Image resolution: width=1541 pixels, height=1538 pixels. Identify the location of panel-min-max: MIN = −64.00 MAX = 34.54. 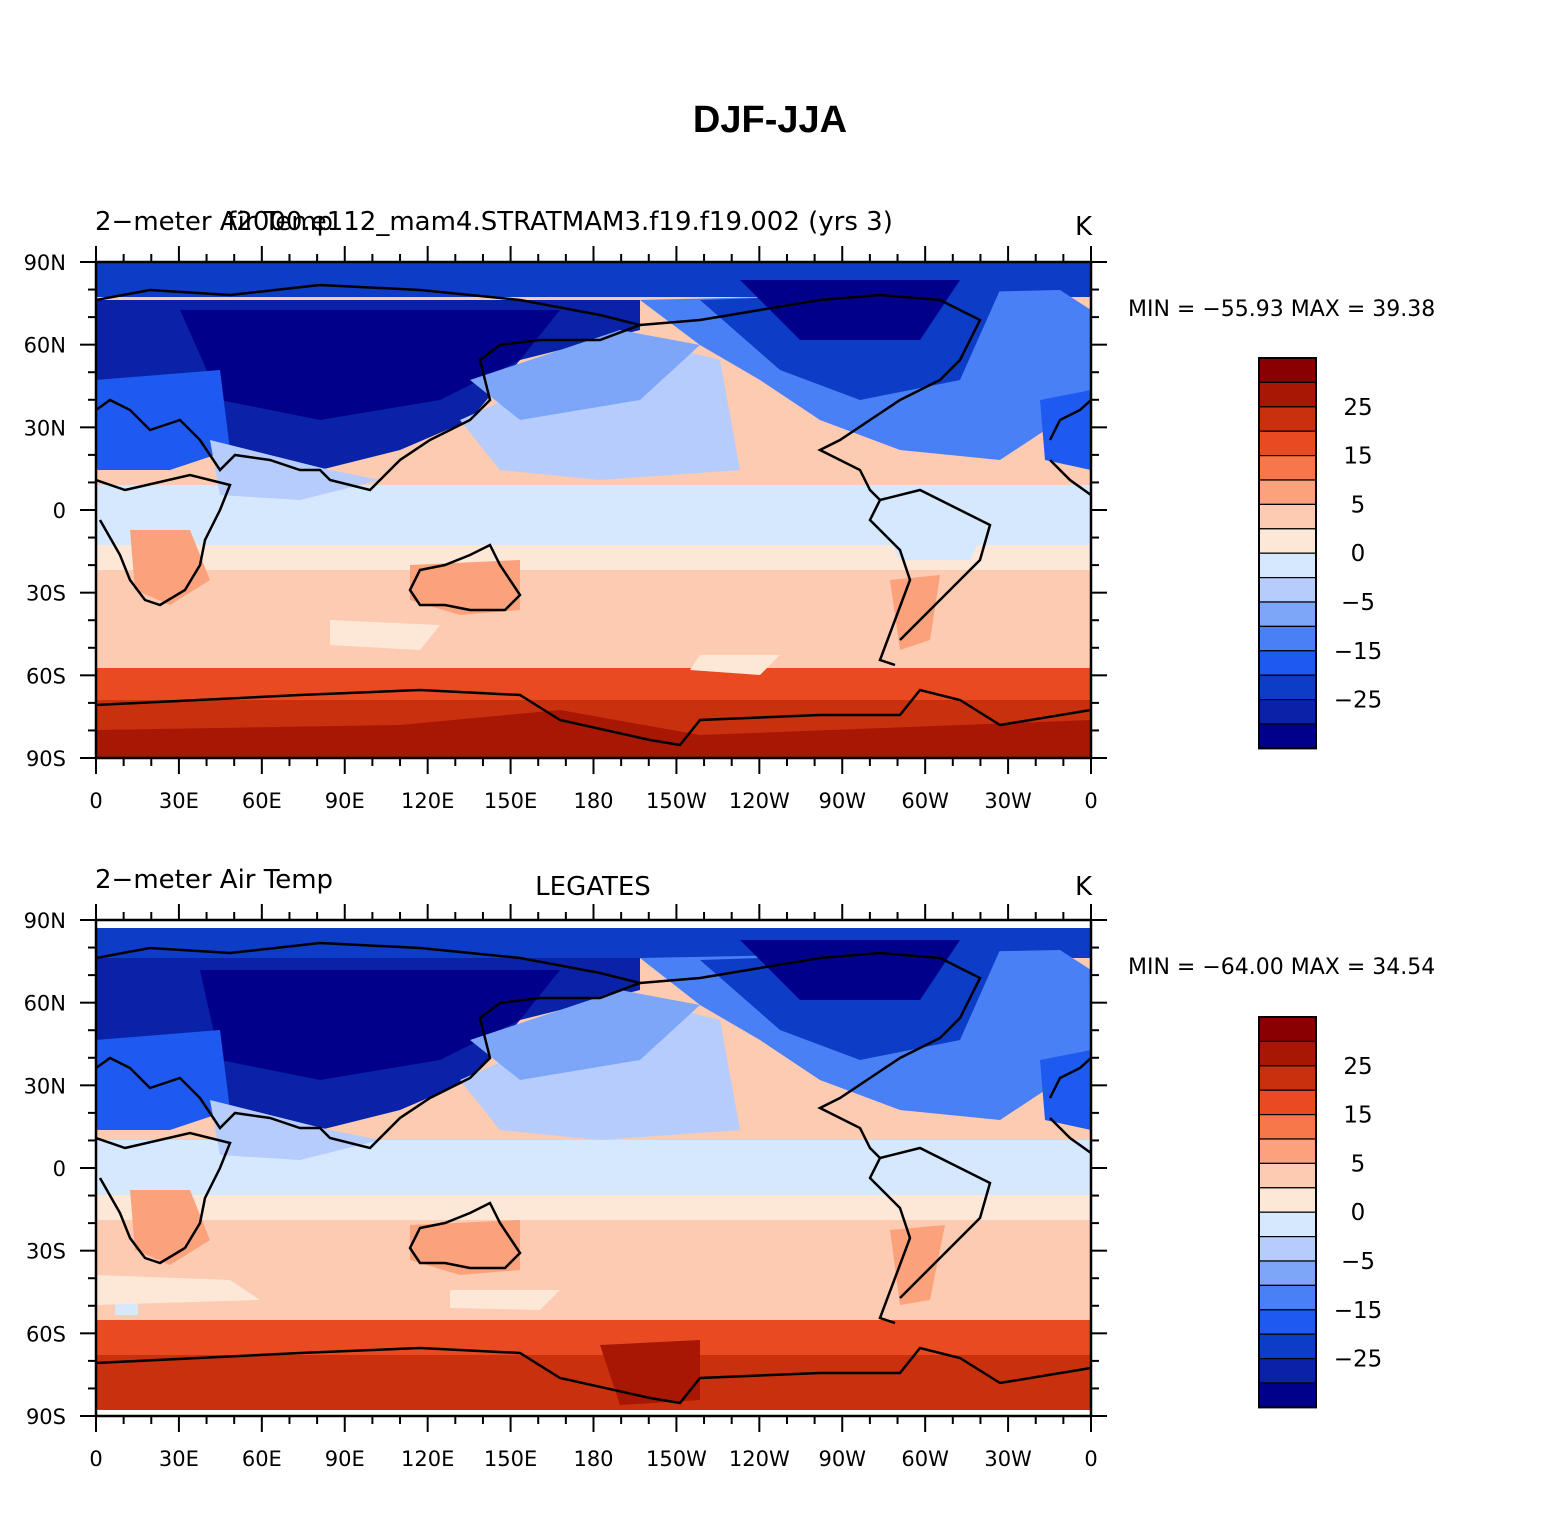
(1281, 967).